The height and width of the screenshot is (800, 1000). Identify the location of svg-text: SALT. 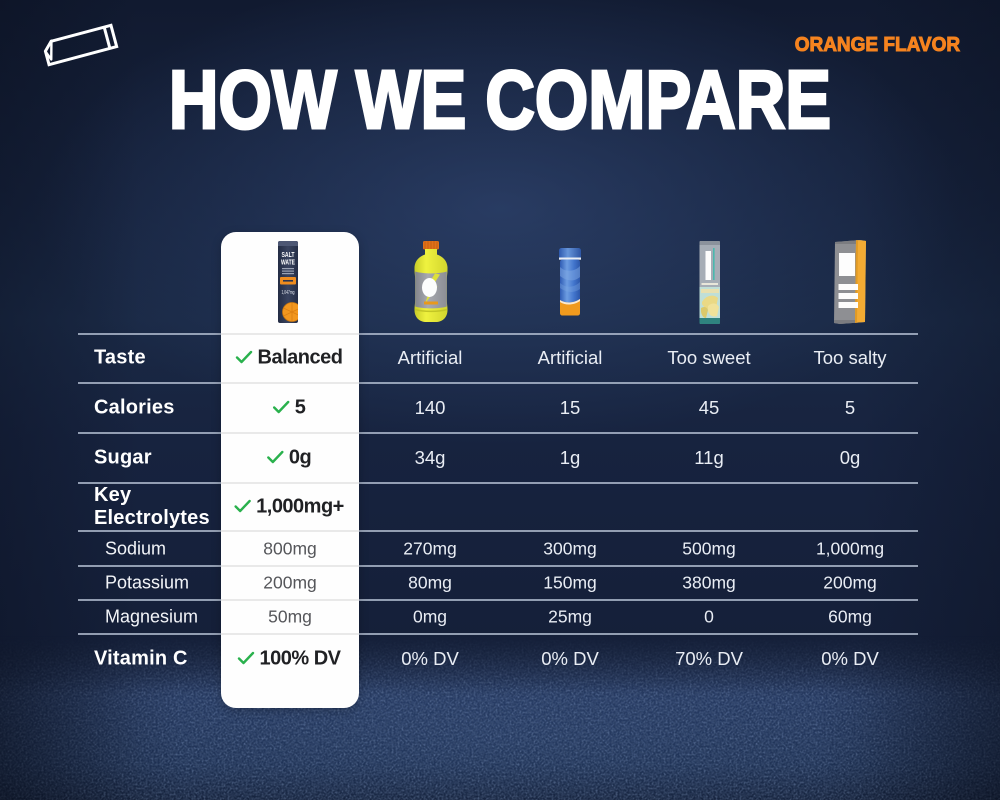
(289, 255).